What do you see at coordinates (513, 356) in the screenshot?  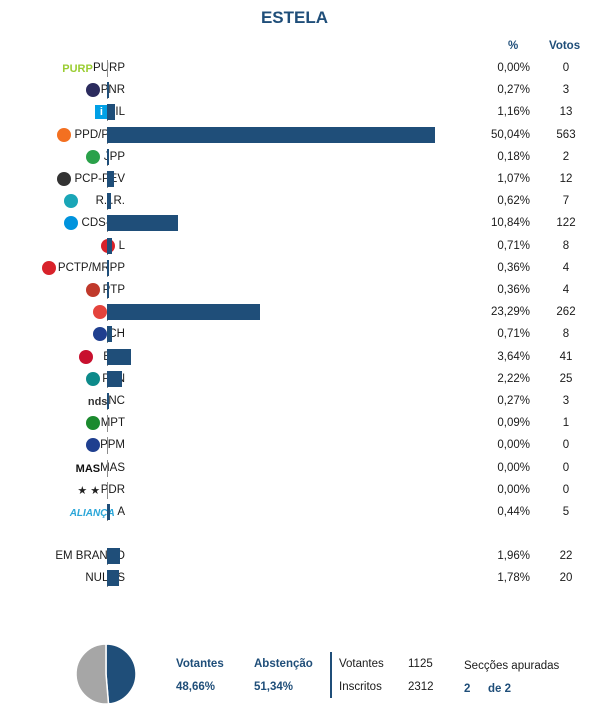 I see `percent-label: 3,64%` at bounding box center [513, 356].